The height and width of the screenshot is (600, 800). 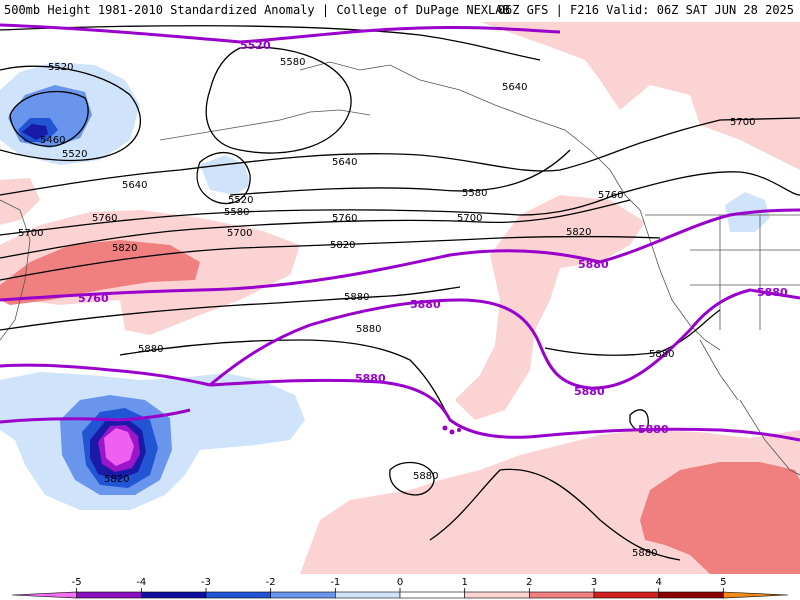 I want to click on contour-5520-low, so click(x=70, y=113).